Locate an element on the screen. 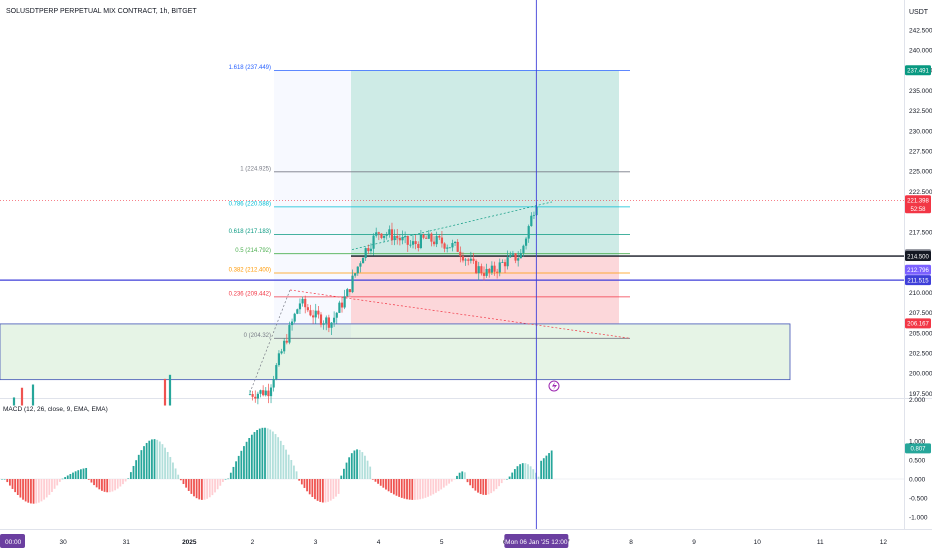 The image size is (932, 550). price-tick-label: 230.000 is located at coordinates (920, 131).